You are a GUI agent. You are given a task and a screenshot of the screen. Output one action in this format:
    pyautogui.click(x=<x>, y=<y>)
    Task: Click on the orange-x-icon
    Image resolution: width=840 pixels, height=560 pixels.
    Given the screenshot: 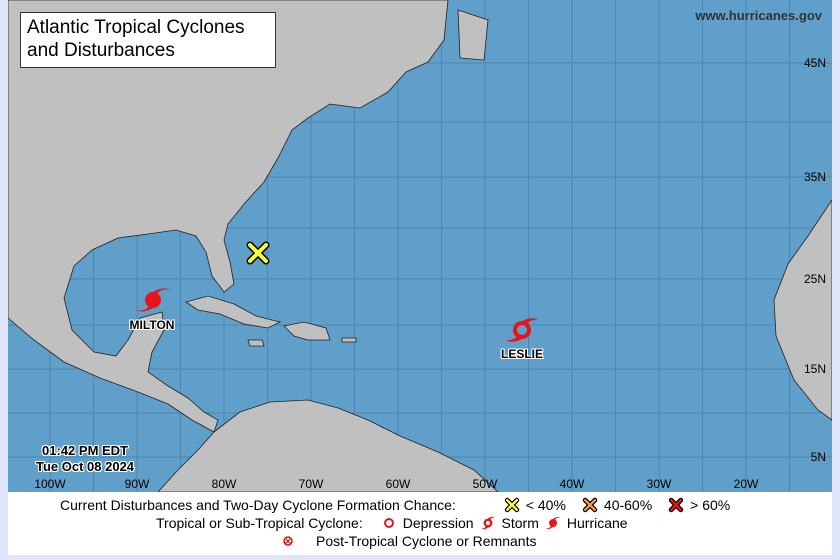 What is the action you would take?
    pyautogui.click(x=590, y=505)
    